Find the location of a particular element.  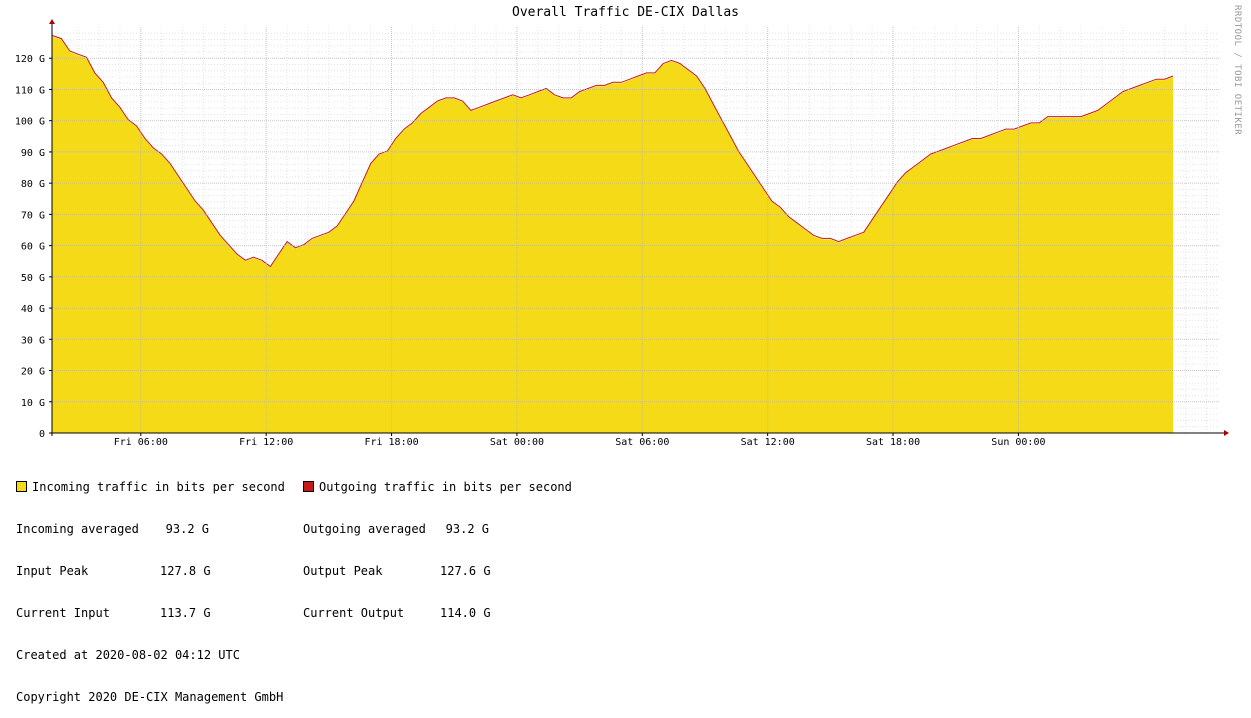

x-tick-label: Fri 18:00 is located at coordinates (391, 442).